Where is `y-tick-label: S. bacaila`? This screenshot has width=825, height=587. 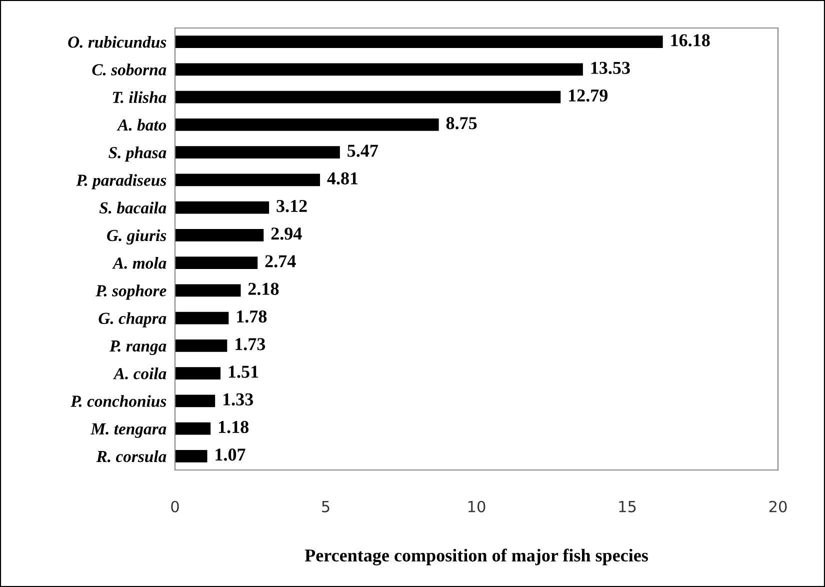
y-tick-label: S. bacaila is located at coordinates (132, 208).